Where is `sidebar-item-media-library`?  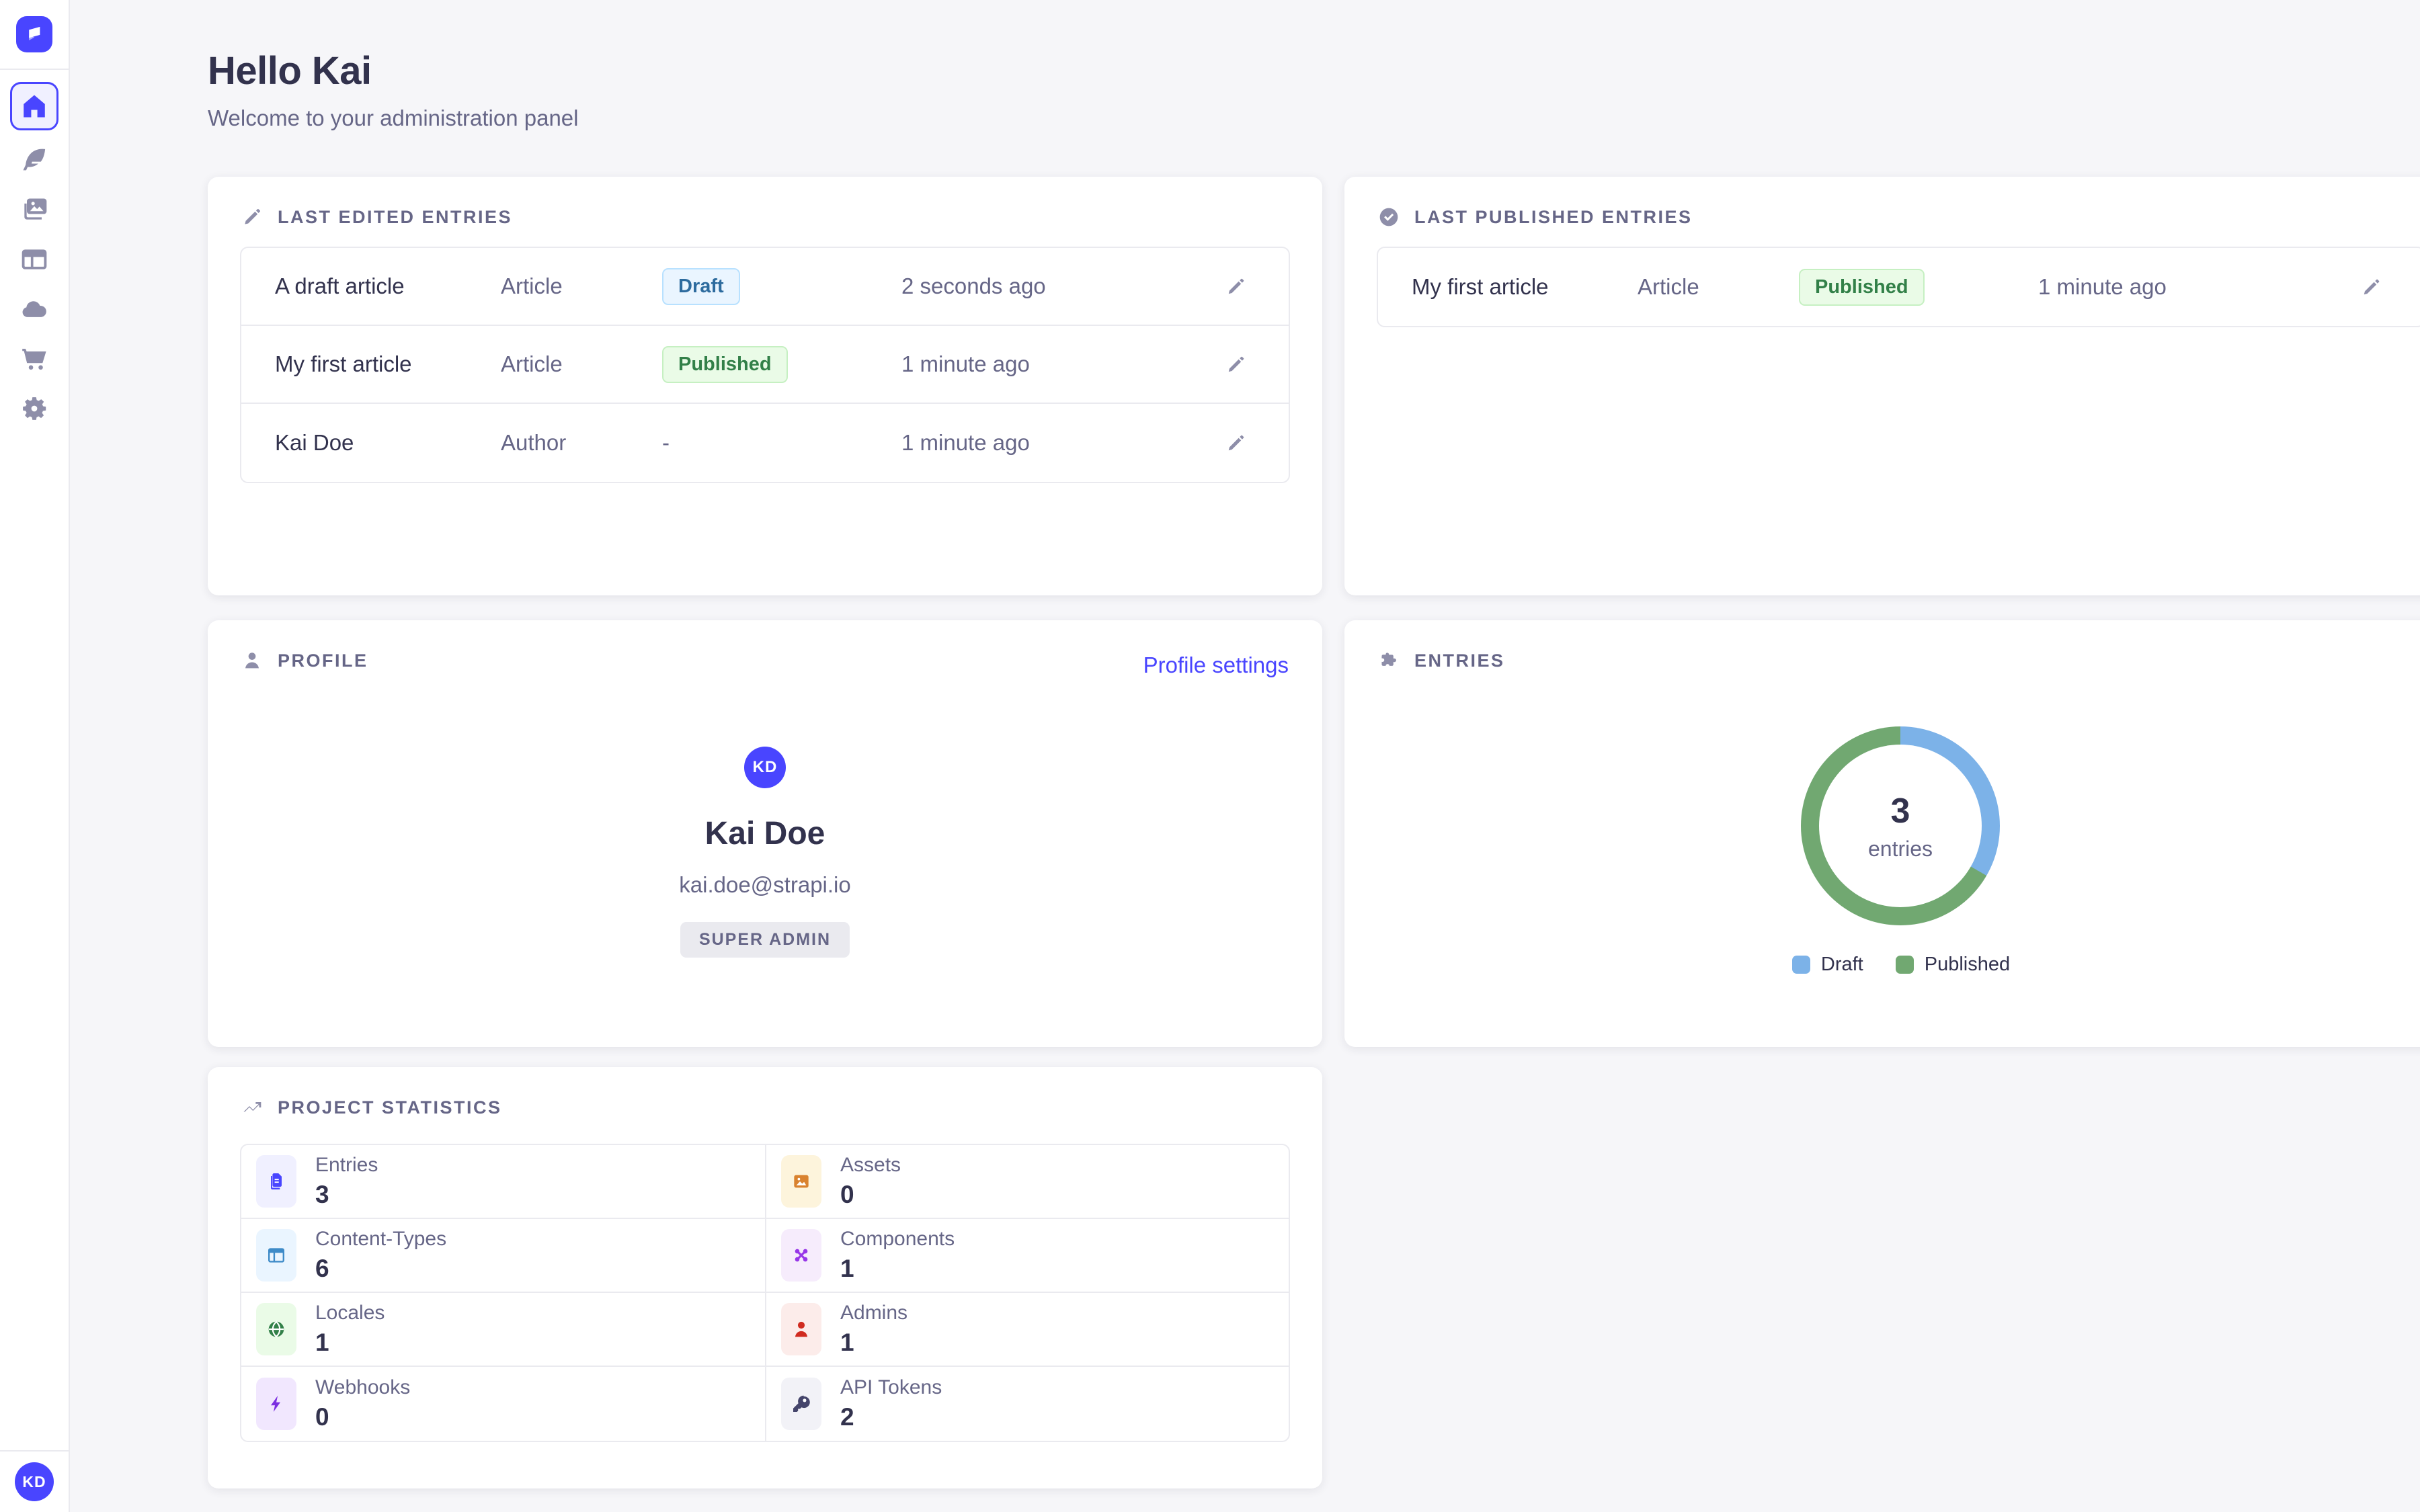
sidebar-item-media-library is located at coordinates (34, 210).